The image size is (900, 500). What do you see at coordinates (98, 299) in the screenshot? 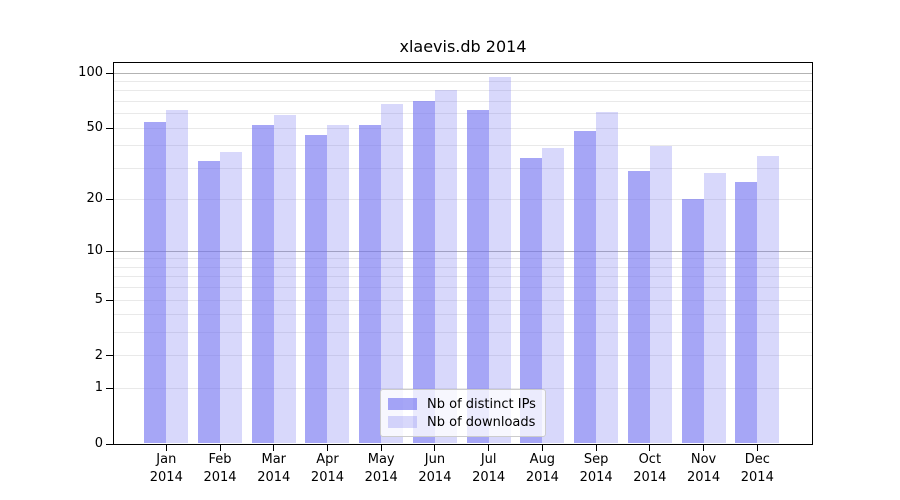
I see `y-tick-label-5: 5` at bounding box center [98, 299].